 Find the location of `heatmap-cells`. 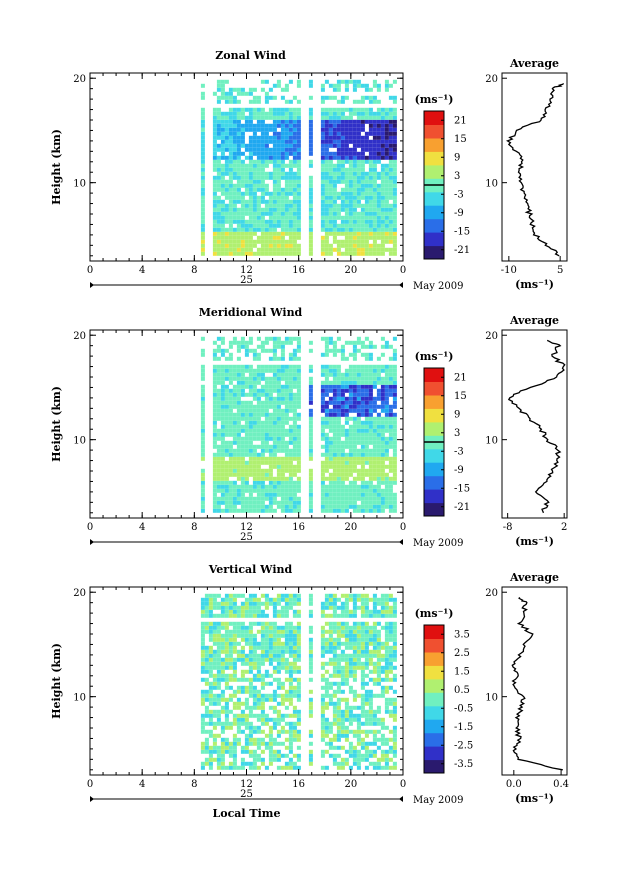

heatmap-cells is located at coordinates (298, 681).